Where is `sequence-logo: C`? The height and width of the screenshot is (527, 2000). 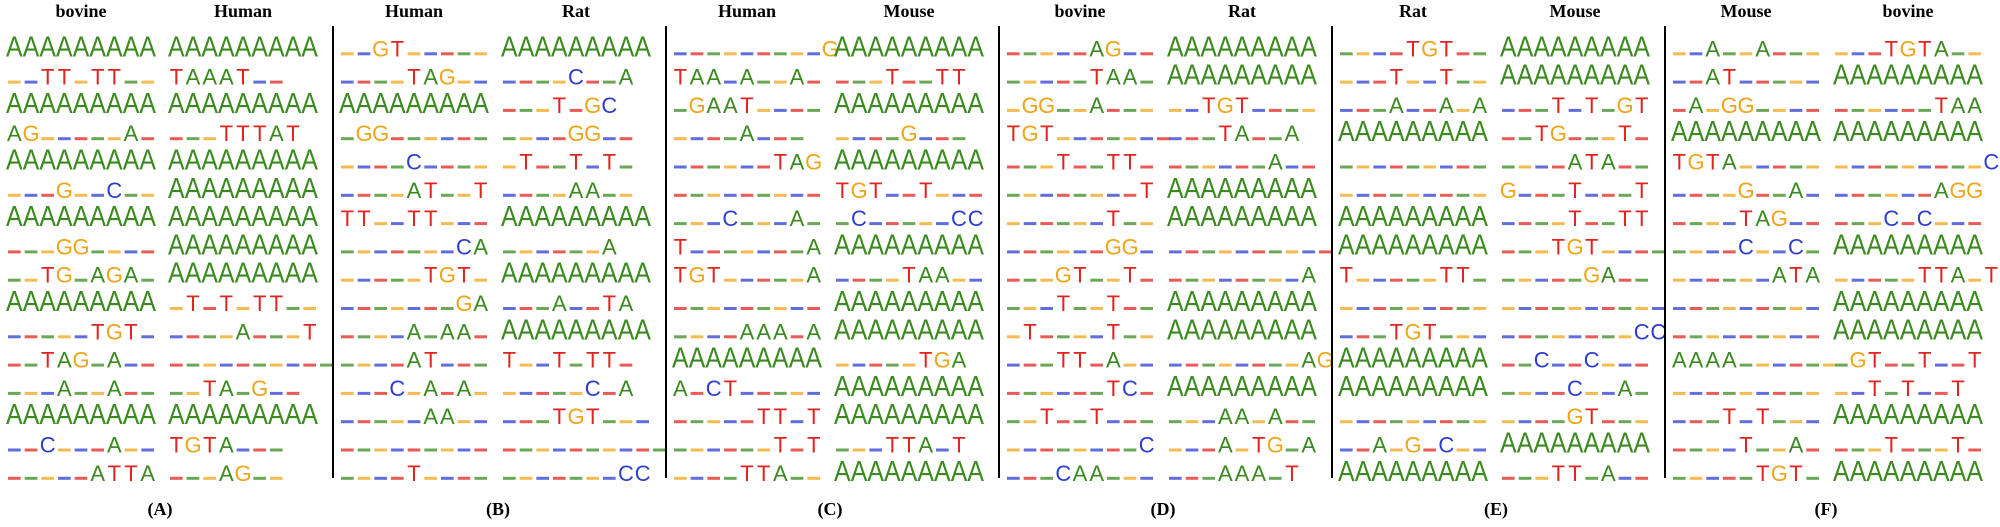
sequence-logo: C is located at coordinates (414, 162).